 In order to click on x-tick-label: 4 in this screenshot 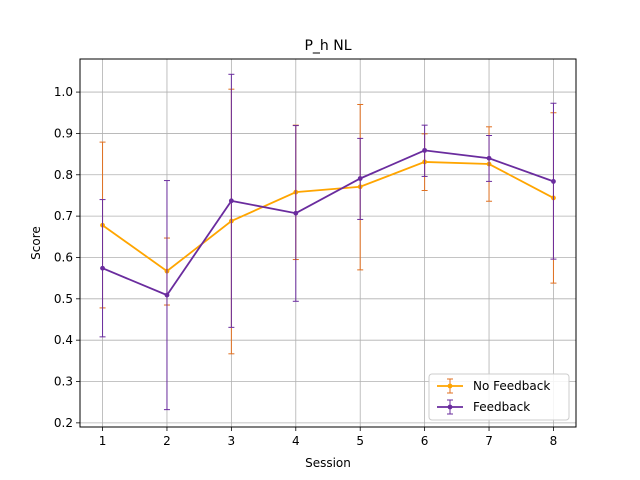, I will do `click(296, 441)`.